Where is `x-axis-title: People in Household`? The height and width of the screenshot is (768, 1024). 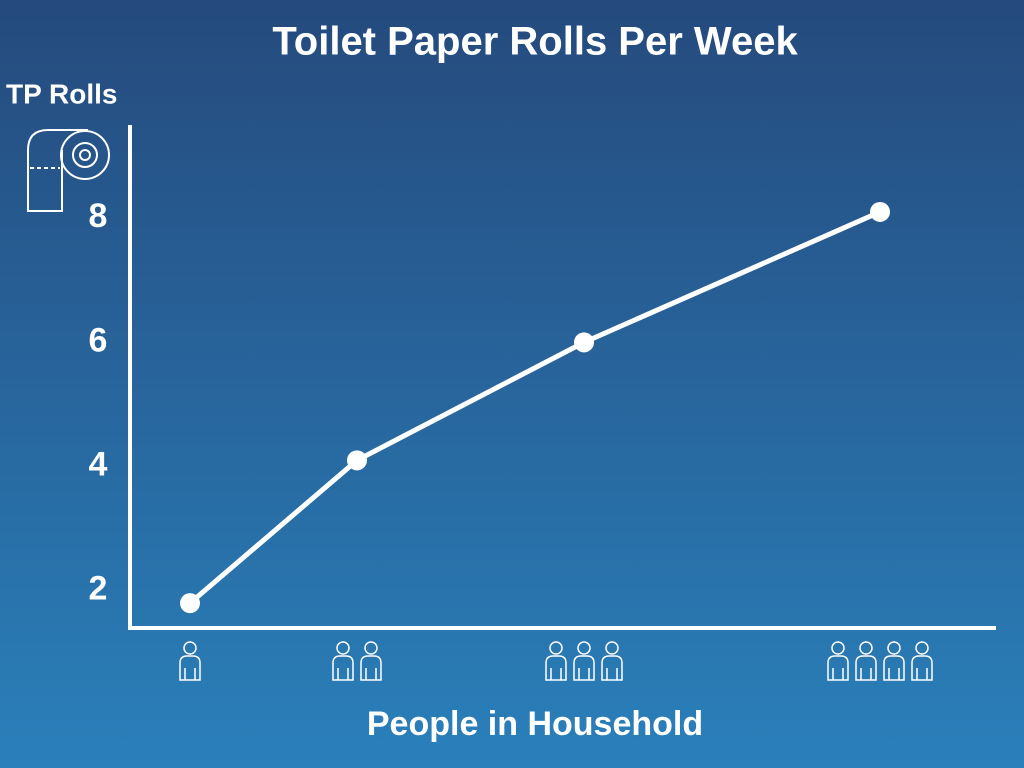
x-axis-title: People in Household is located at coordinates (535, 724).